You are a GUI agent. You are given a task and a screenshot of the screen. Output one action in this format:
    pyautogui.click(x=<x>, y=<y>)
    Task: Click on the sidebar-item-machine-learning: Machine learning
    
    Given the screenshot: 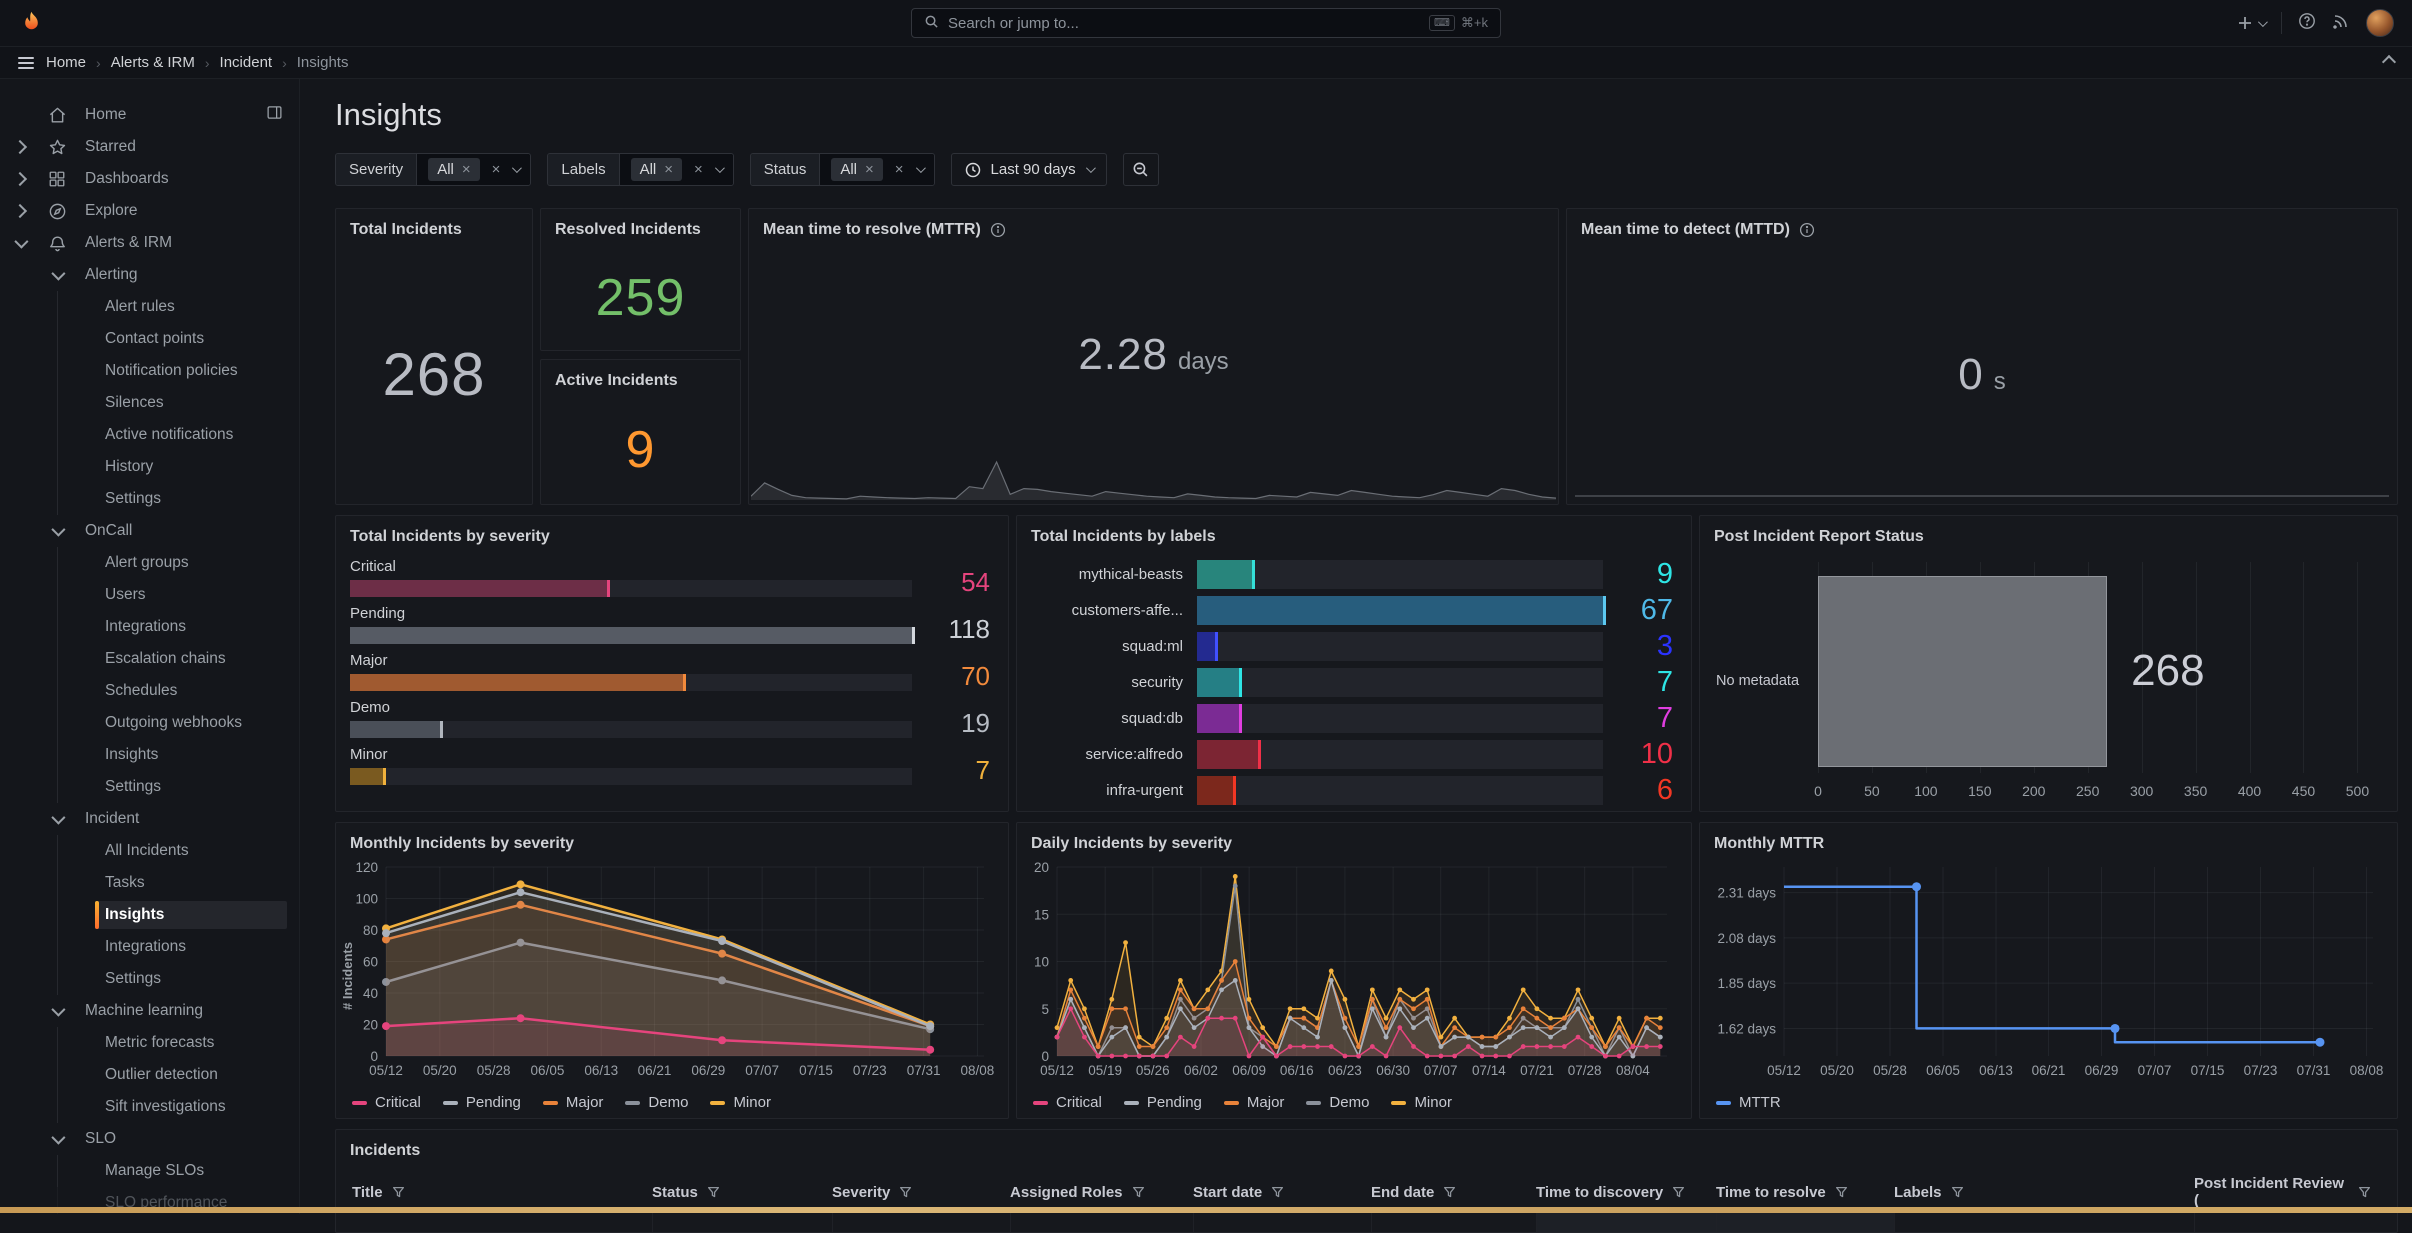 What is the action you would take?
    pyautogui.click(x=149, y=1011)
    